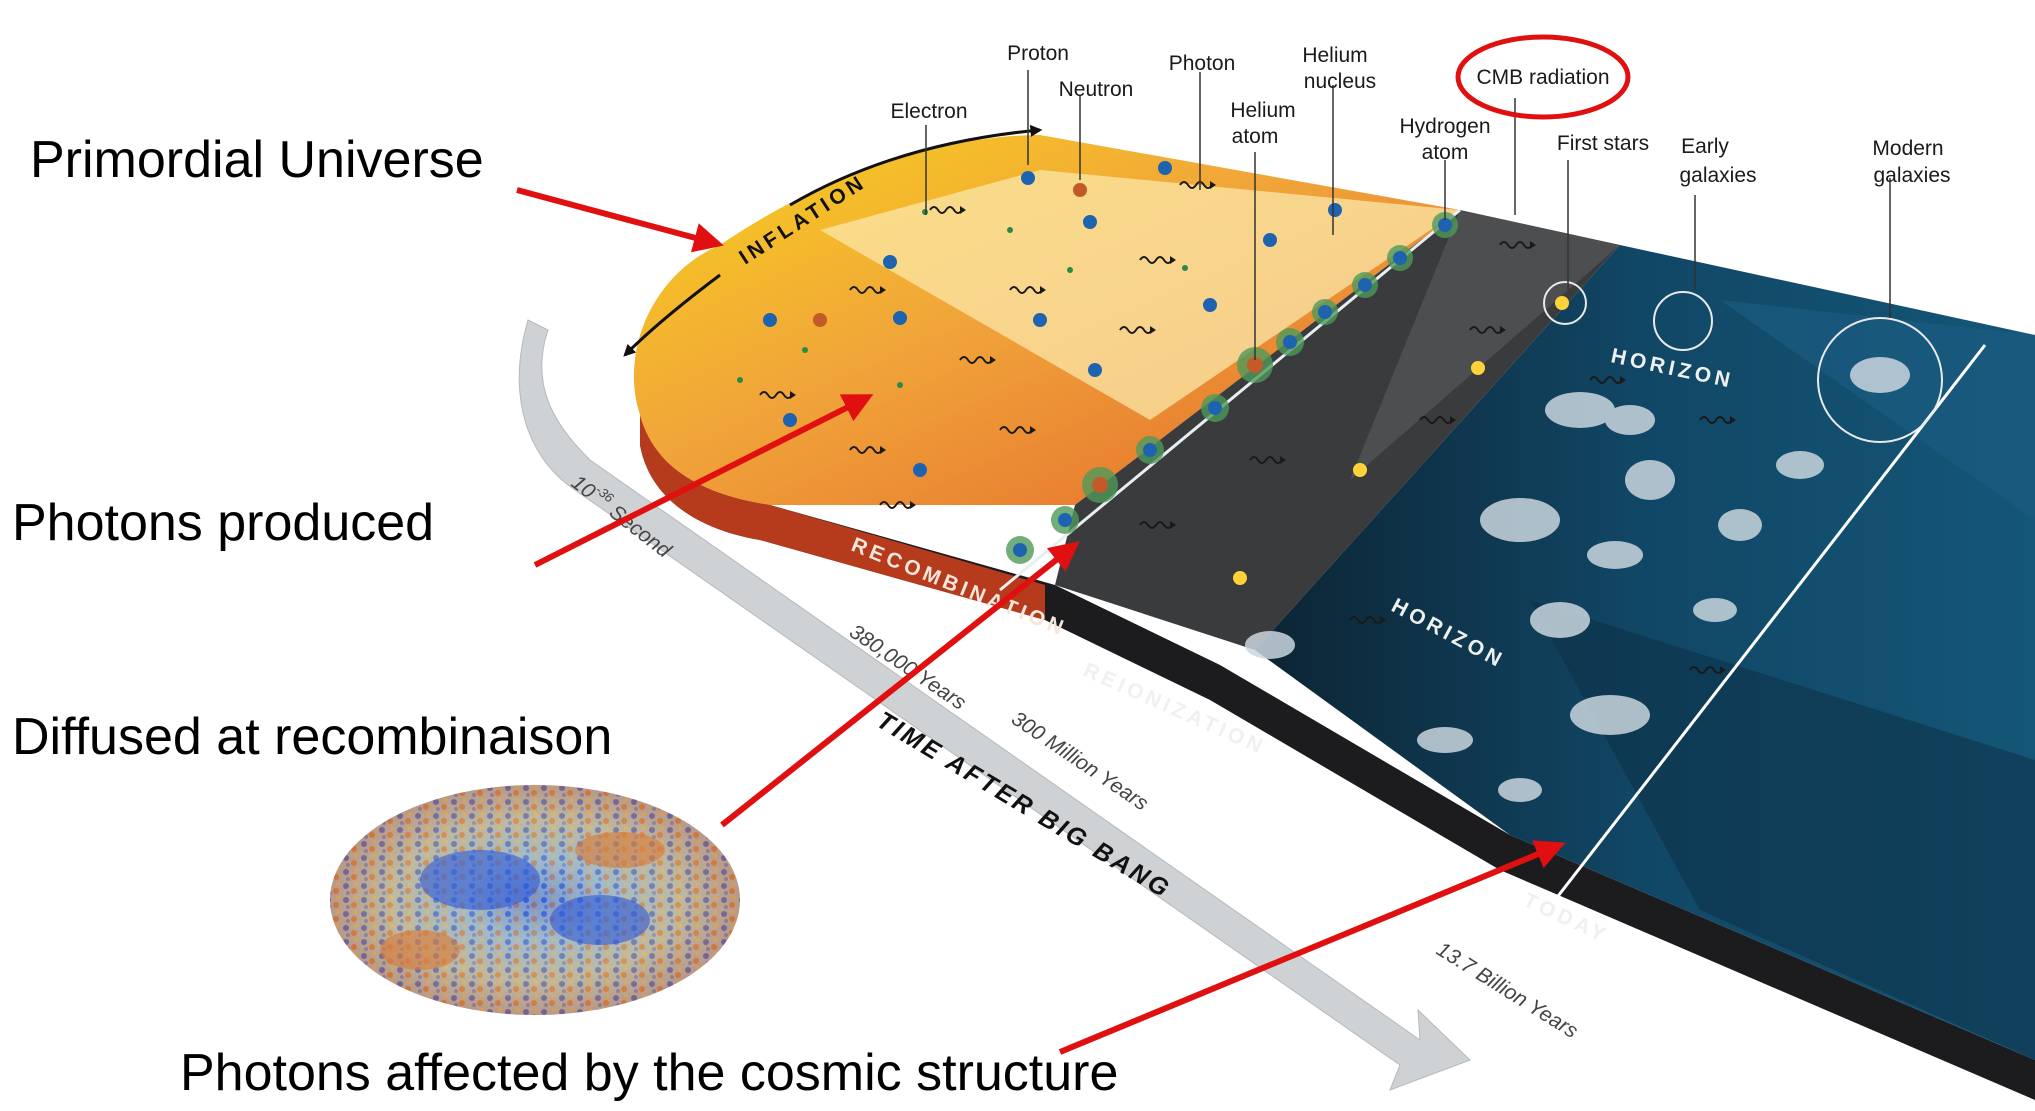 The height and width of the screenshot is (1111, 2035). I want to click on caption-photons-produced: Photons produced, so click(223, 523).